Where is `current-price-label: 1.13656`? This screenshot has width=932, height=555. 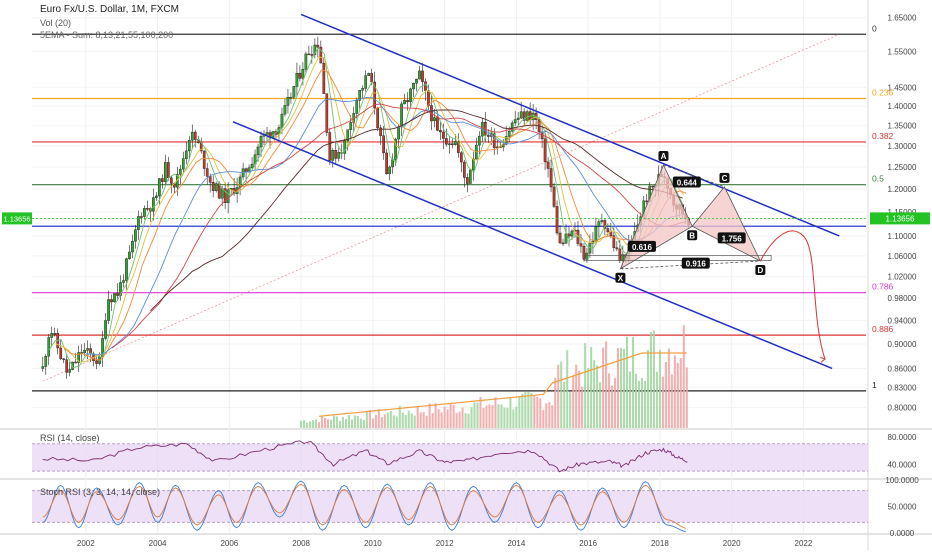 current-price-label: 1.13656 is located at coordinates (900, 218).